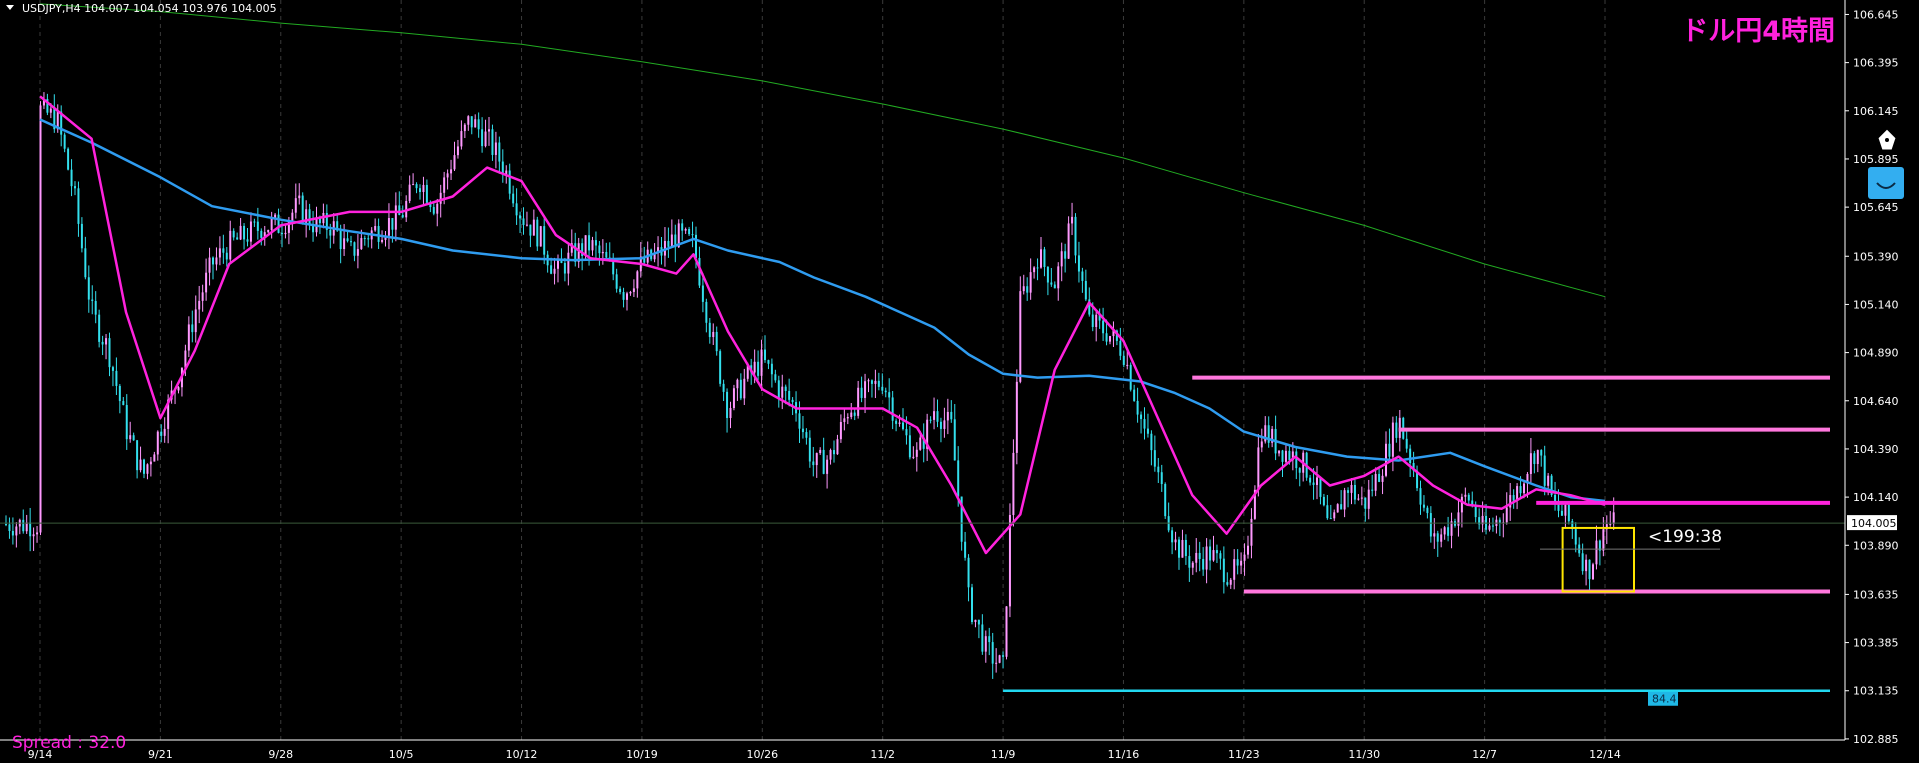  I want to click on price-tick-label: 103.890, so click(1876, 545).